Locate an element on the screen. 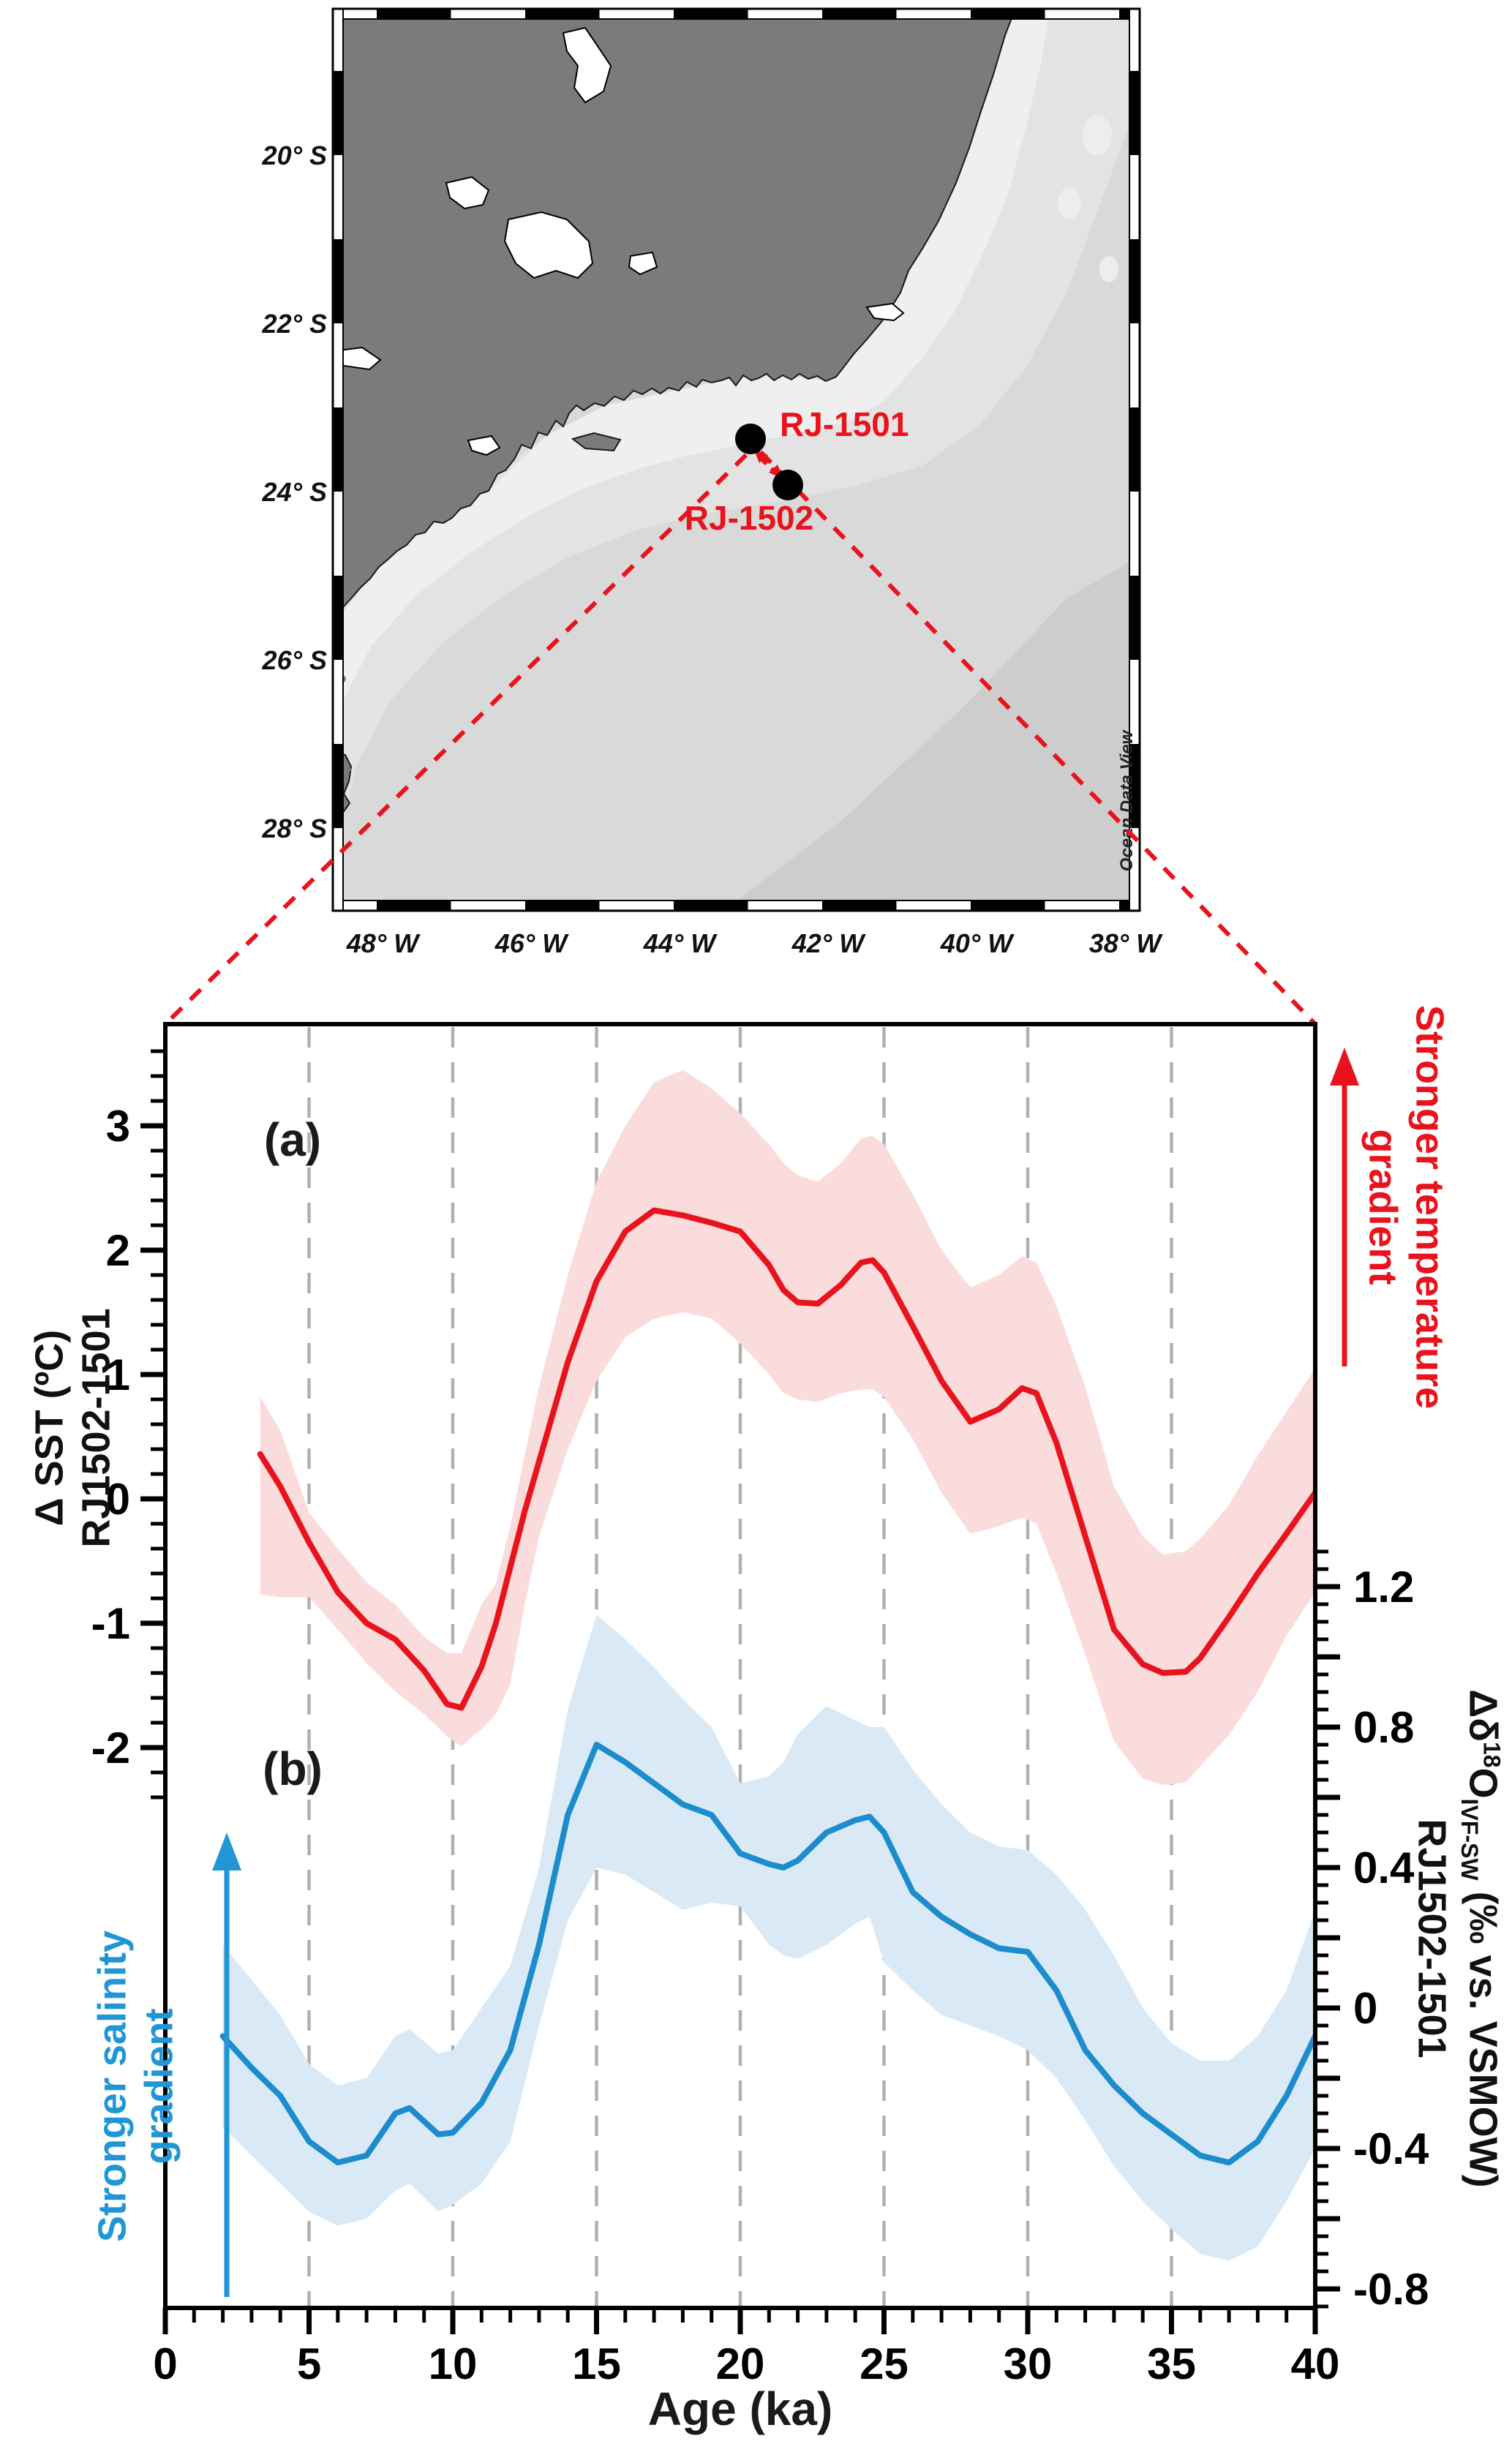  x-tick-label: 0 is located at coordinates (165, 2363).